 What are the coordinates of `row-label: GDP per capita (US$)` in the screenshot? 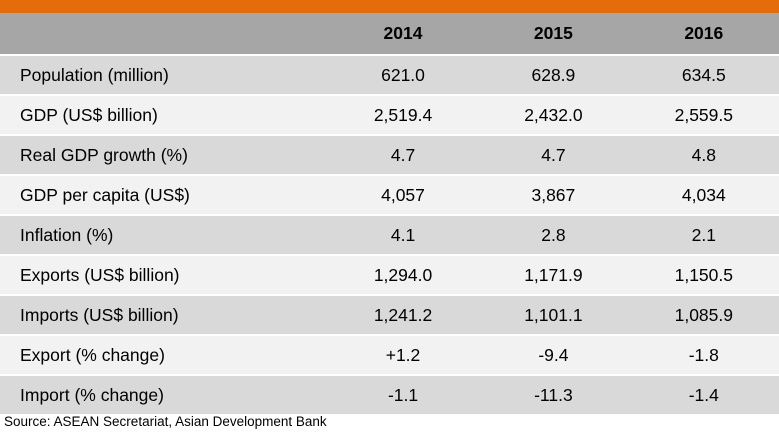 It's located at (164, 196).